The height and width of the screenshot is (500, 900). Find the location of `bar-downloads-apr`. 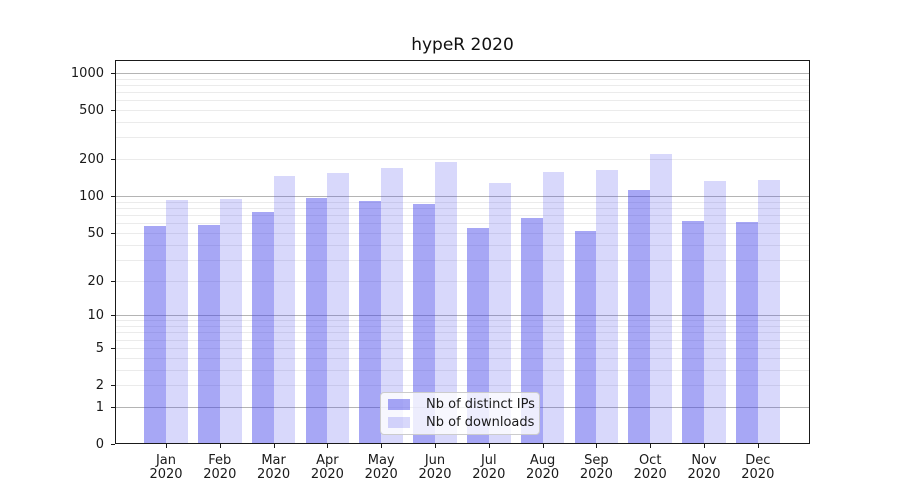

bar-downloads-apr is located at coordinates (338, 308).